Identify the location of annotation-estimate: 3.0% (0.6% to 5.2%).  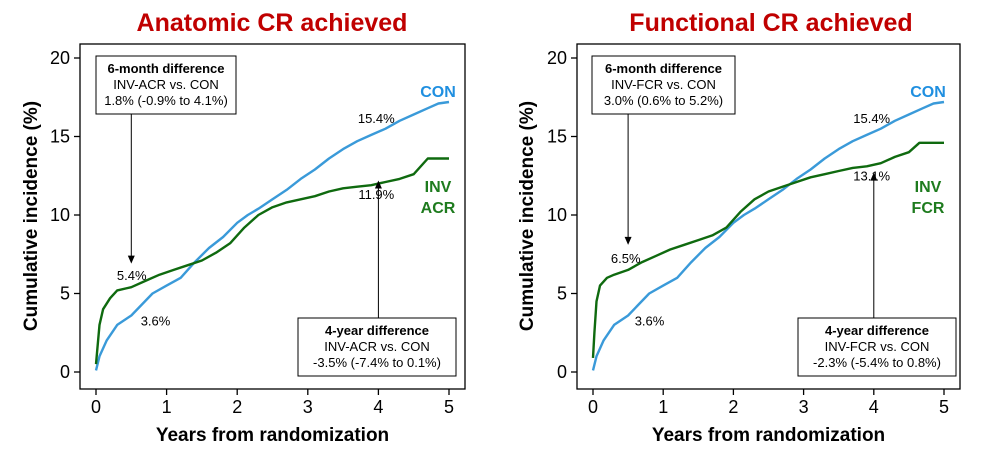
(663, 100).